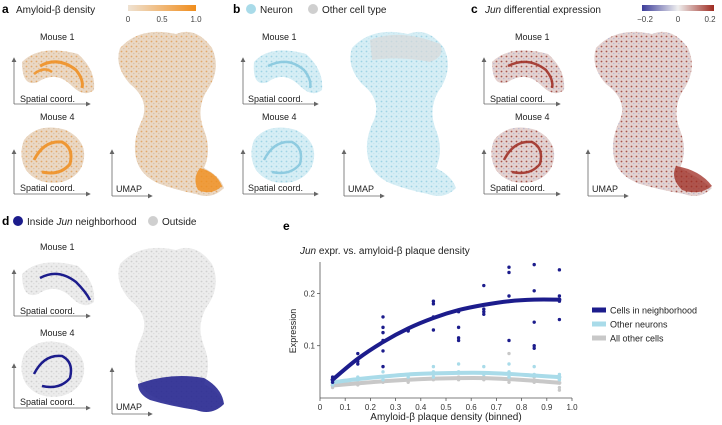 This screenshot has width=722, height=425. Describe the element at coordinates (517, 188) in the screenshot. I see `panel-c-mouse4-spatial-label: Spatial coord.` at that location.